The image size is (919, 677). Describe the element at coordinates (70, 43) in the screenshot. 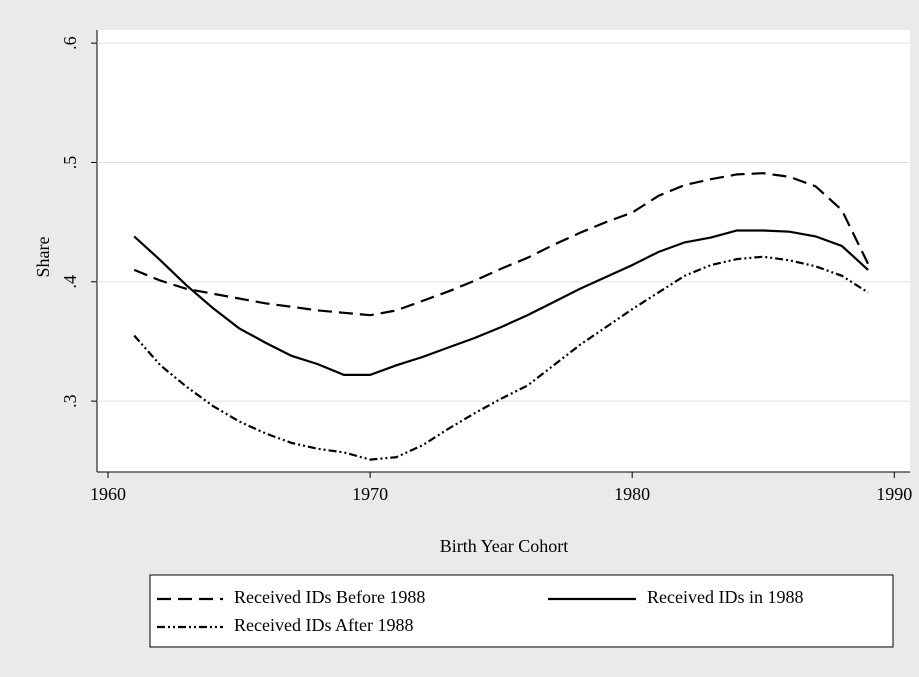

I see `y-tick-label: .6` at that location.